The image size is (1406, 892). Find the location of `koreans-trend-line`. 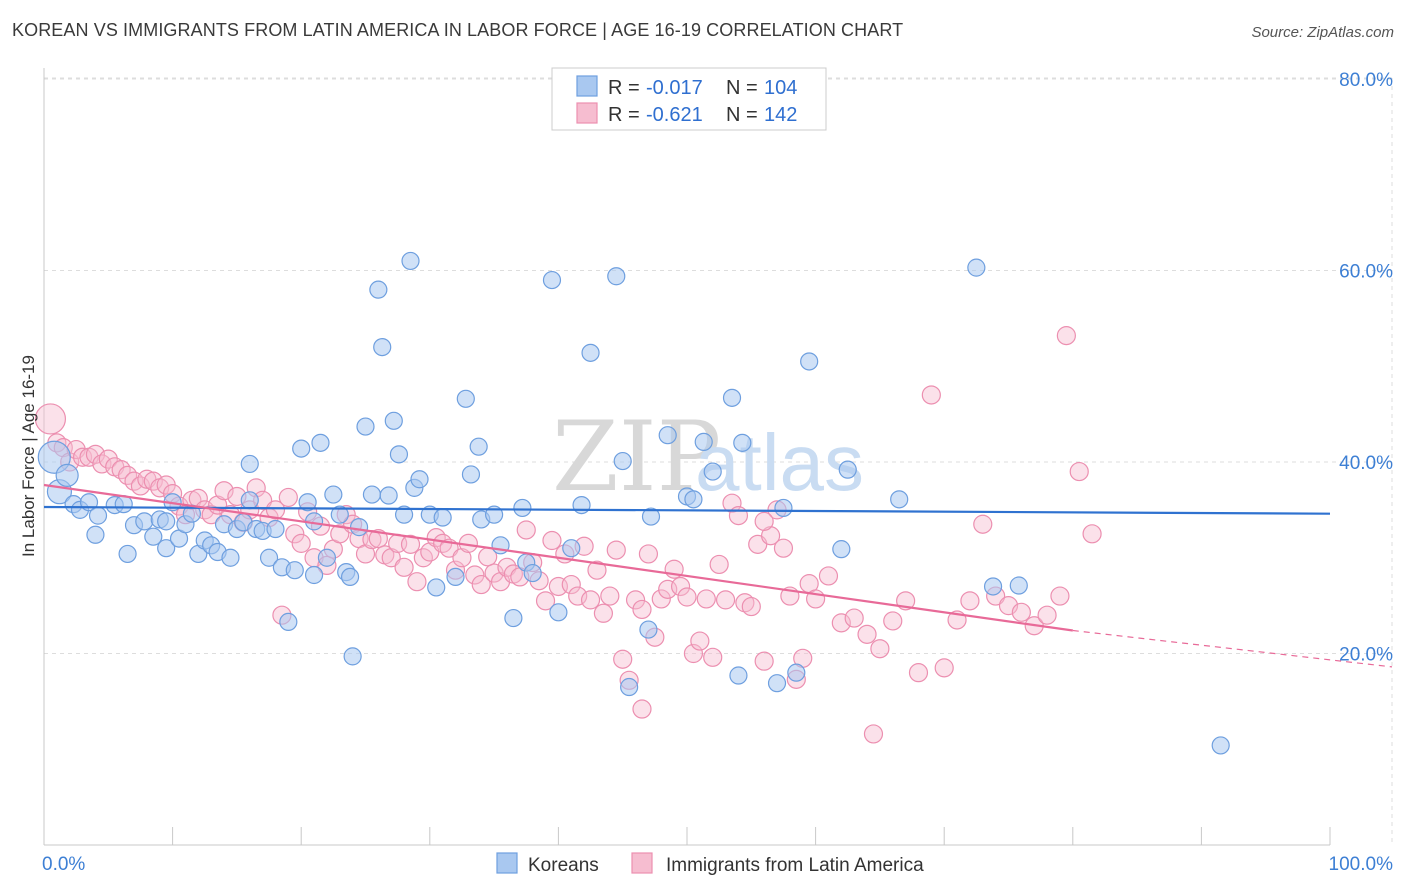

koreans-trend-line is located at coordinates (687, 510).